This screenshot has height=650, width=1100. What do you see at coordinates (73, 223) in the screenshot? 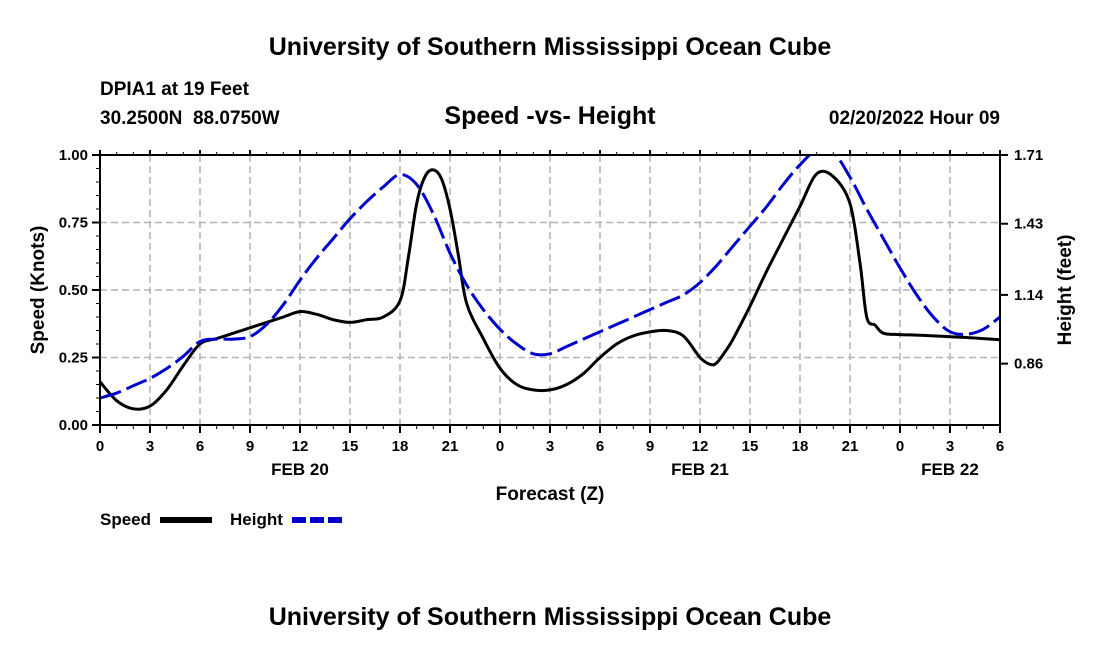
I see `y-tick-label: 0.75` at bounding box center [73, 223].